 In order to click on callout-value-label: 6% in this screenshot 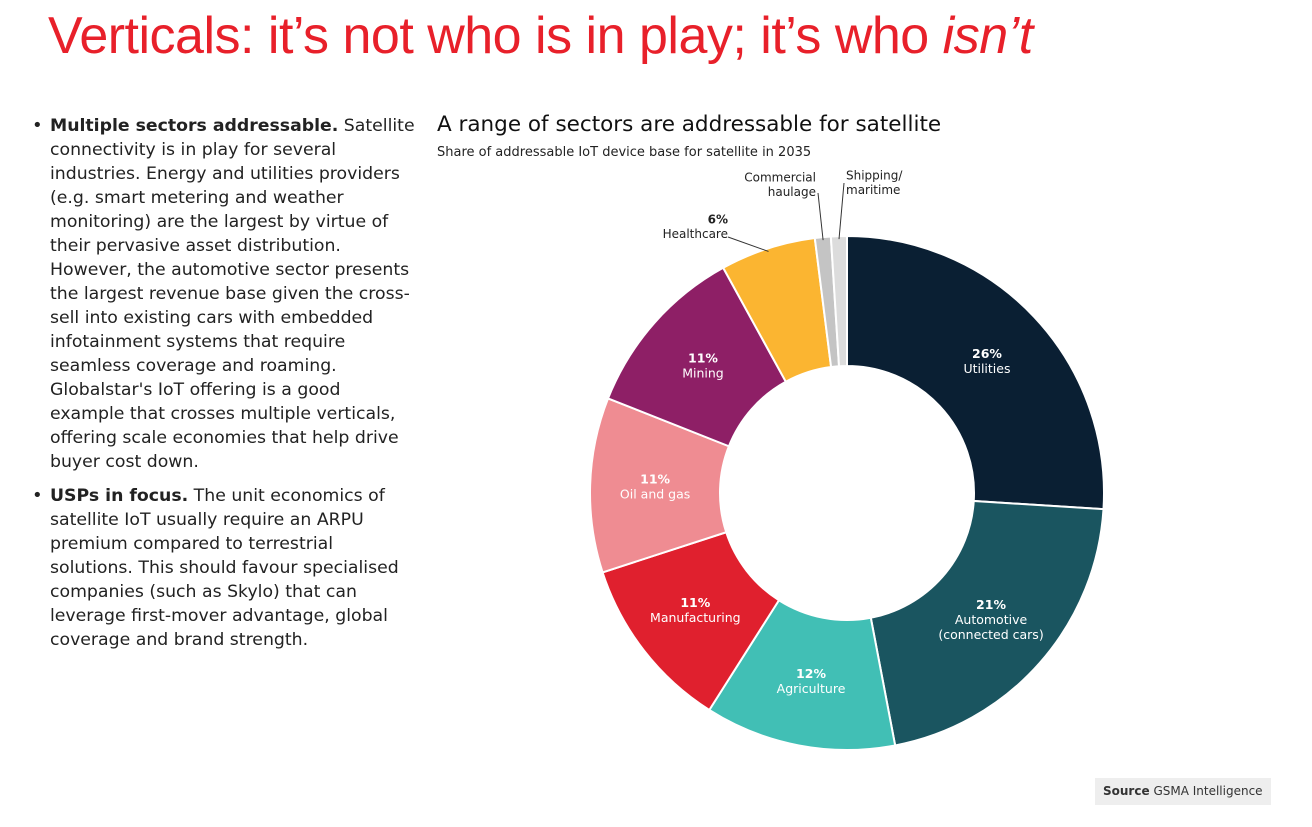, I will do `click(718, 220)`.